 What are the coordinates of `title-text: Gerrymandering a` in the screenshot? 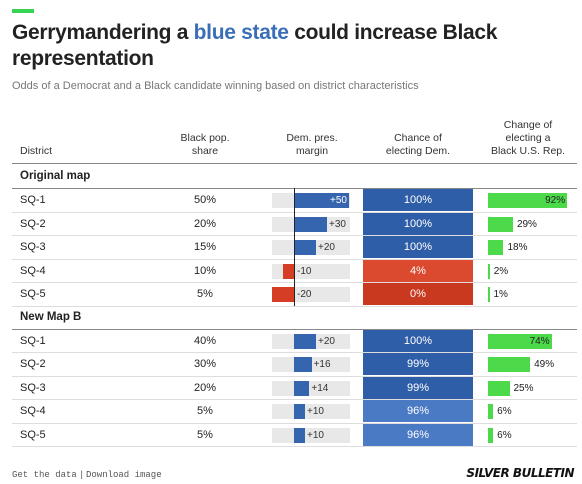 It's located at (103, 32).